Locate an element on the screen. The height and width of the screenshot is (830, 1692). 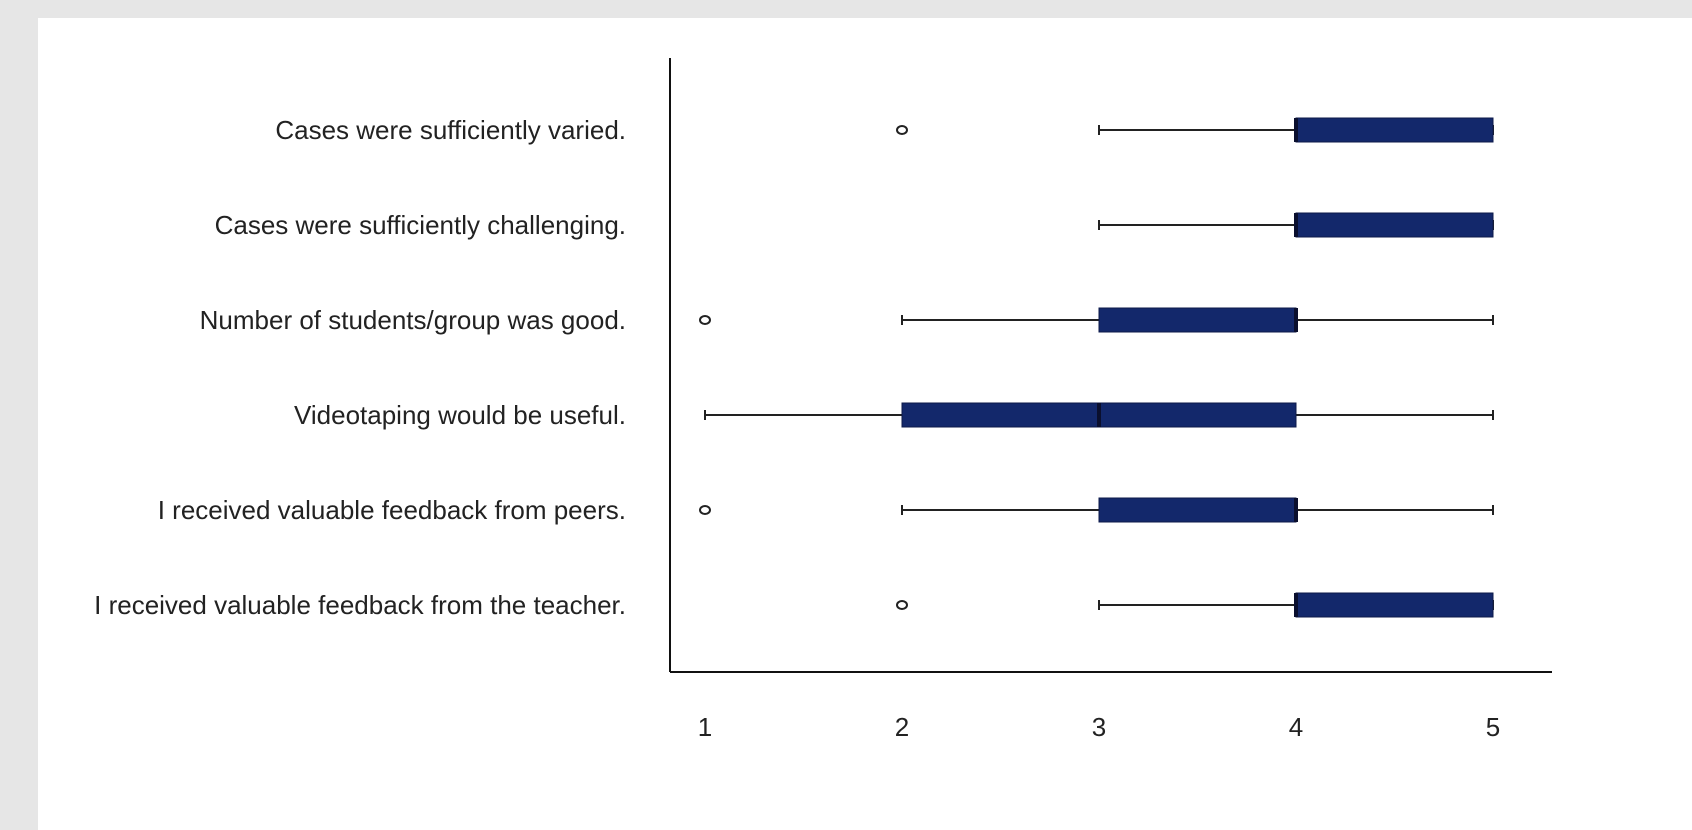
x-tick-labels: 1 2 3 4 5 is located at coordinates (1099, 727).